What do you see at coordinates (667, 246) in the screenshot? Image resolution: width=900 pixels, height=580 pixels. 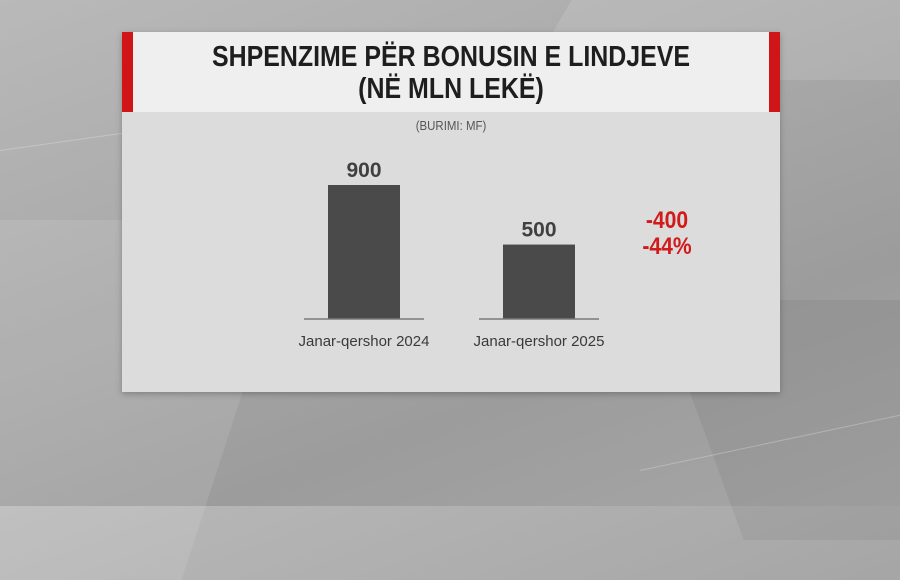 I see `change-percent: -44%` at bounding box center [667, 246].